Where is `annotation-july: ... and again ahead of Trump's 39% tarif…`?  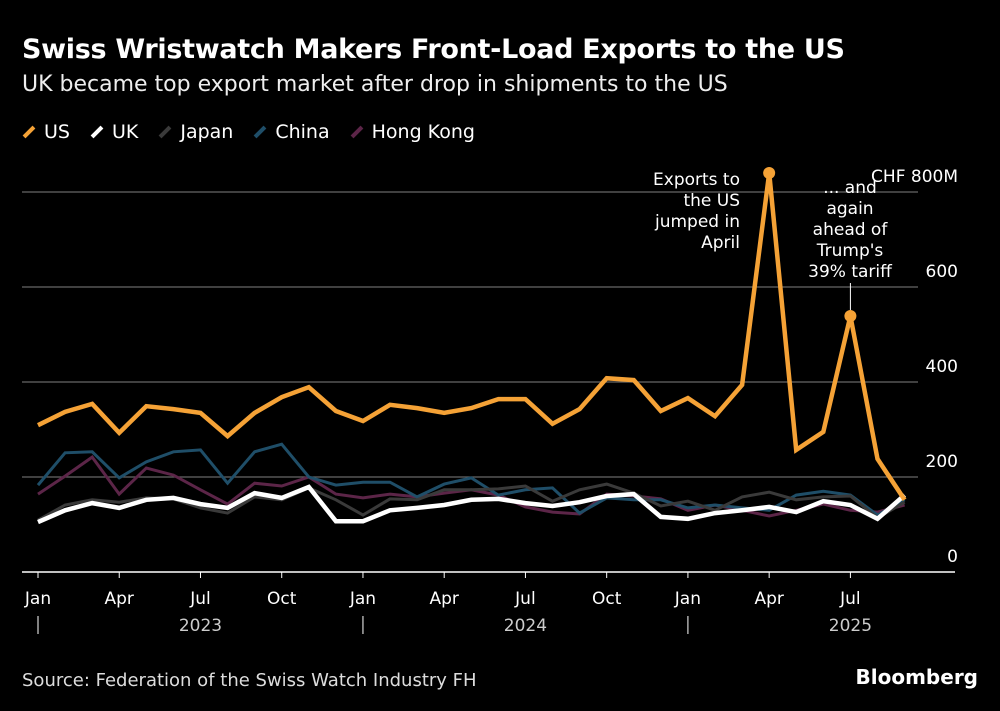
annotation-july: ... and again ahead of Trump's 39% tarif… is located at coordinates (850, 230).